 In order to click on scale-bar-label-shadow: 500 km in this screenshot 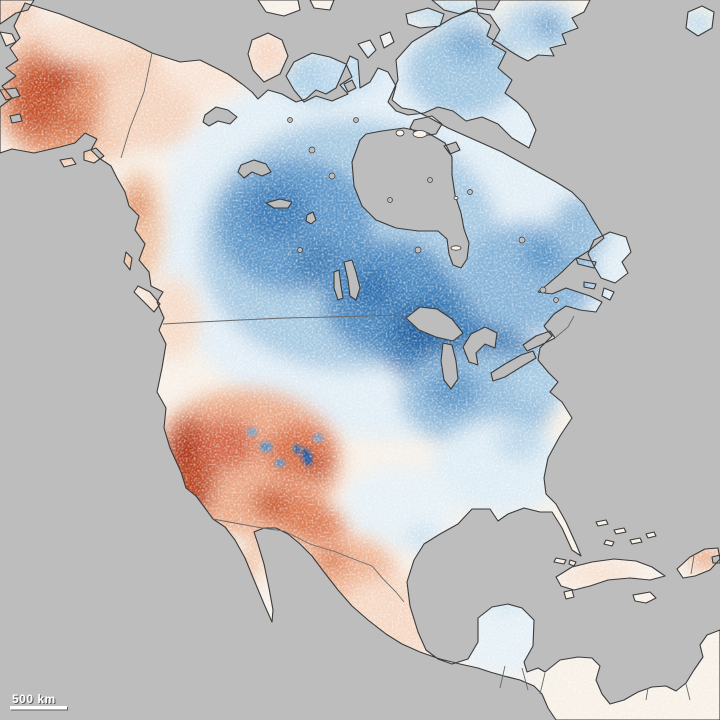, I will do `click(35, 700)`.